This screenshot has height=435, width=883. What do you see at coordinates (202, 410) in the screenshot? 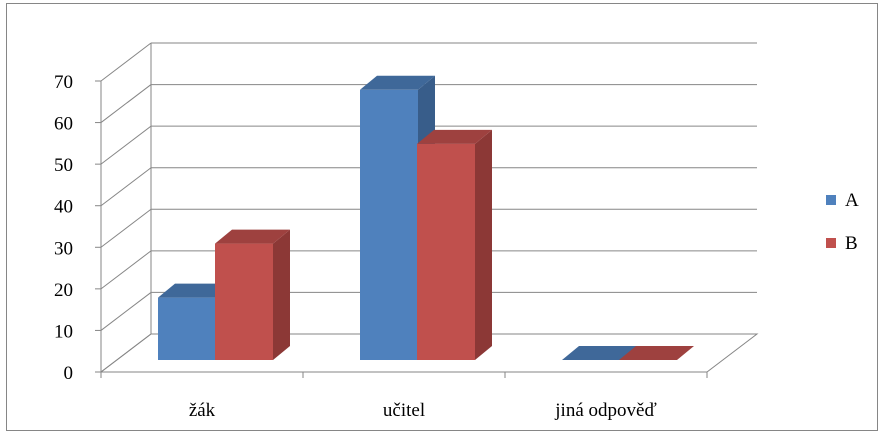
I see `x-tick-label: žák` at bounding box center [202, 410].